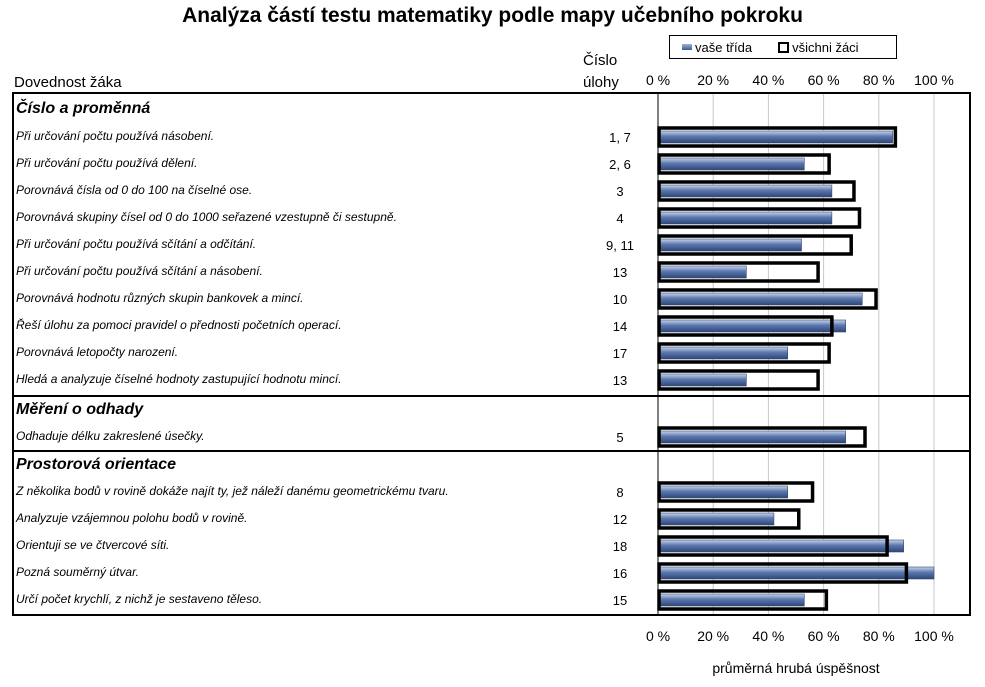 This screenshot has height=687, width=985. I want to click on task-column-header: Číslo úlohy, so click(613, 72).